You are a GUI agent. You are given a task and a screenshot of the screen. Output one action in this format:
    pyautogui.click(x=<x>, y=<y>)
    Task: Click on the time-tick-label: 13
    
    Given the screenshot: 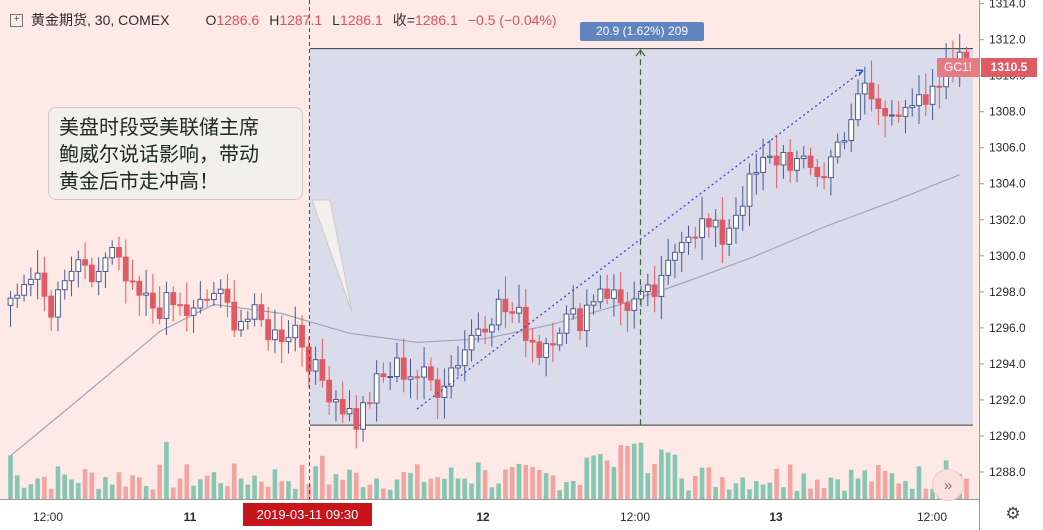 What is the action you would take?
    pyautogui.click(x=776, y=517)
    